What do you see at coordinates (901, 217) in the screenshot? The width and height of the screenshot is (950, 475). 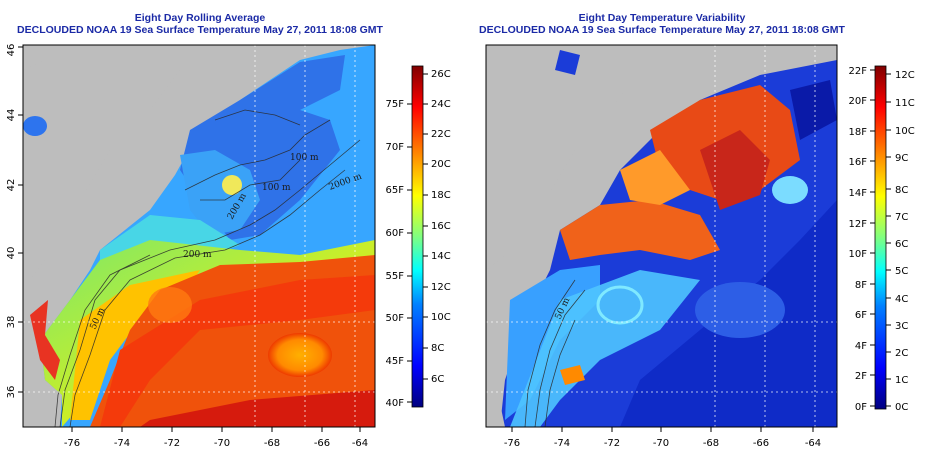 I see `colorbar-c-label: 7C` at bounding box center [901, 217].